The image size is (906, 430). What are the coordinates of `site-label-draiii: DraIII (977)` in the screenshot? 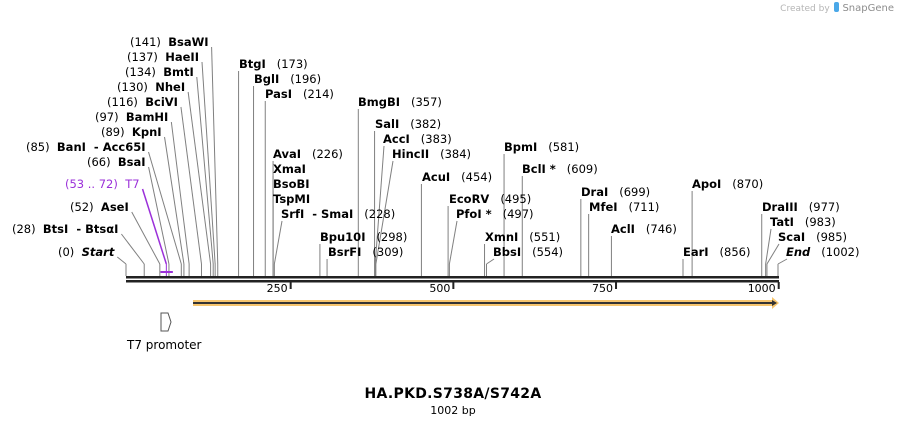 It's located at (801, 207).